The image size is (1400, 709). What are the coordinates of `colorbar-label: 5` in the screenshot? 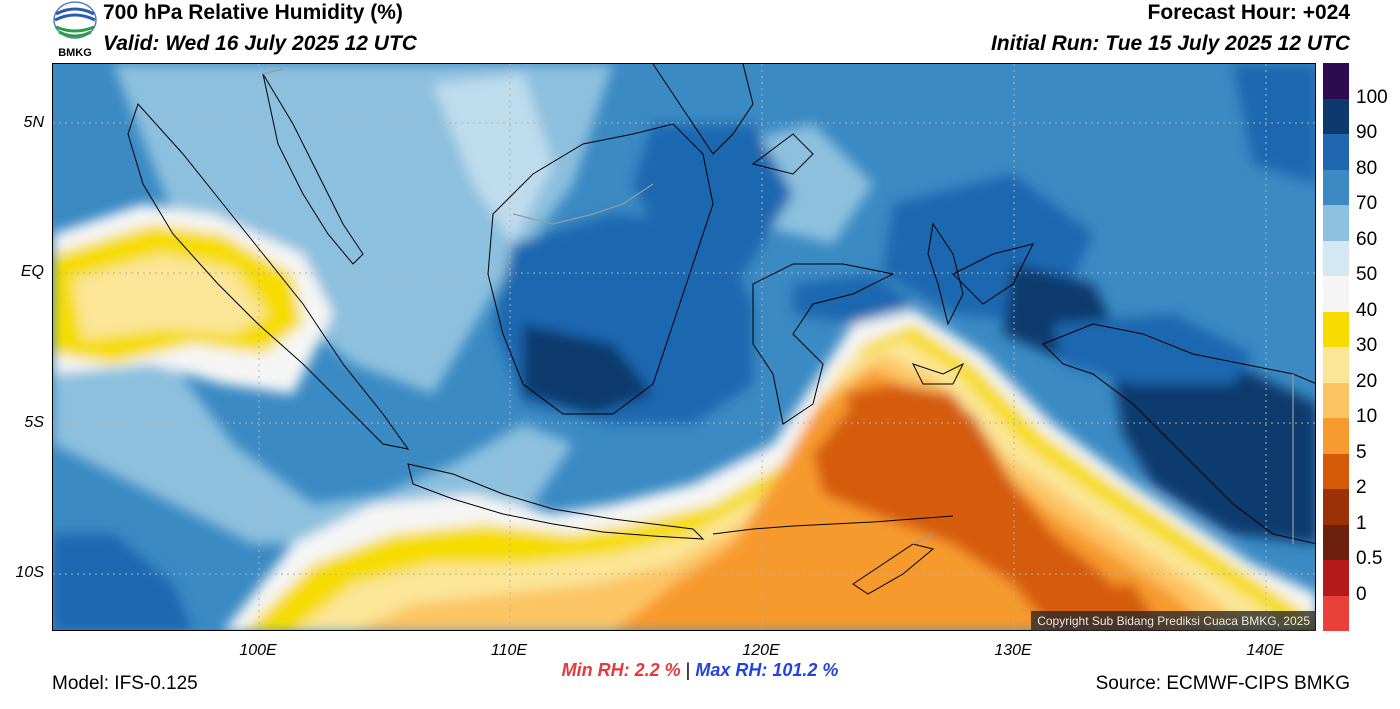 It's located at (1361, 452).